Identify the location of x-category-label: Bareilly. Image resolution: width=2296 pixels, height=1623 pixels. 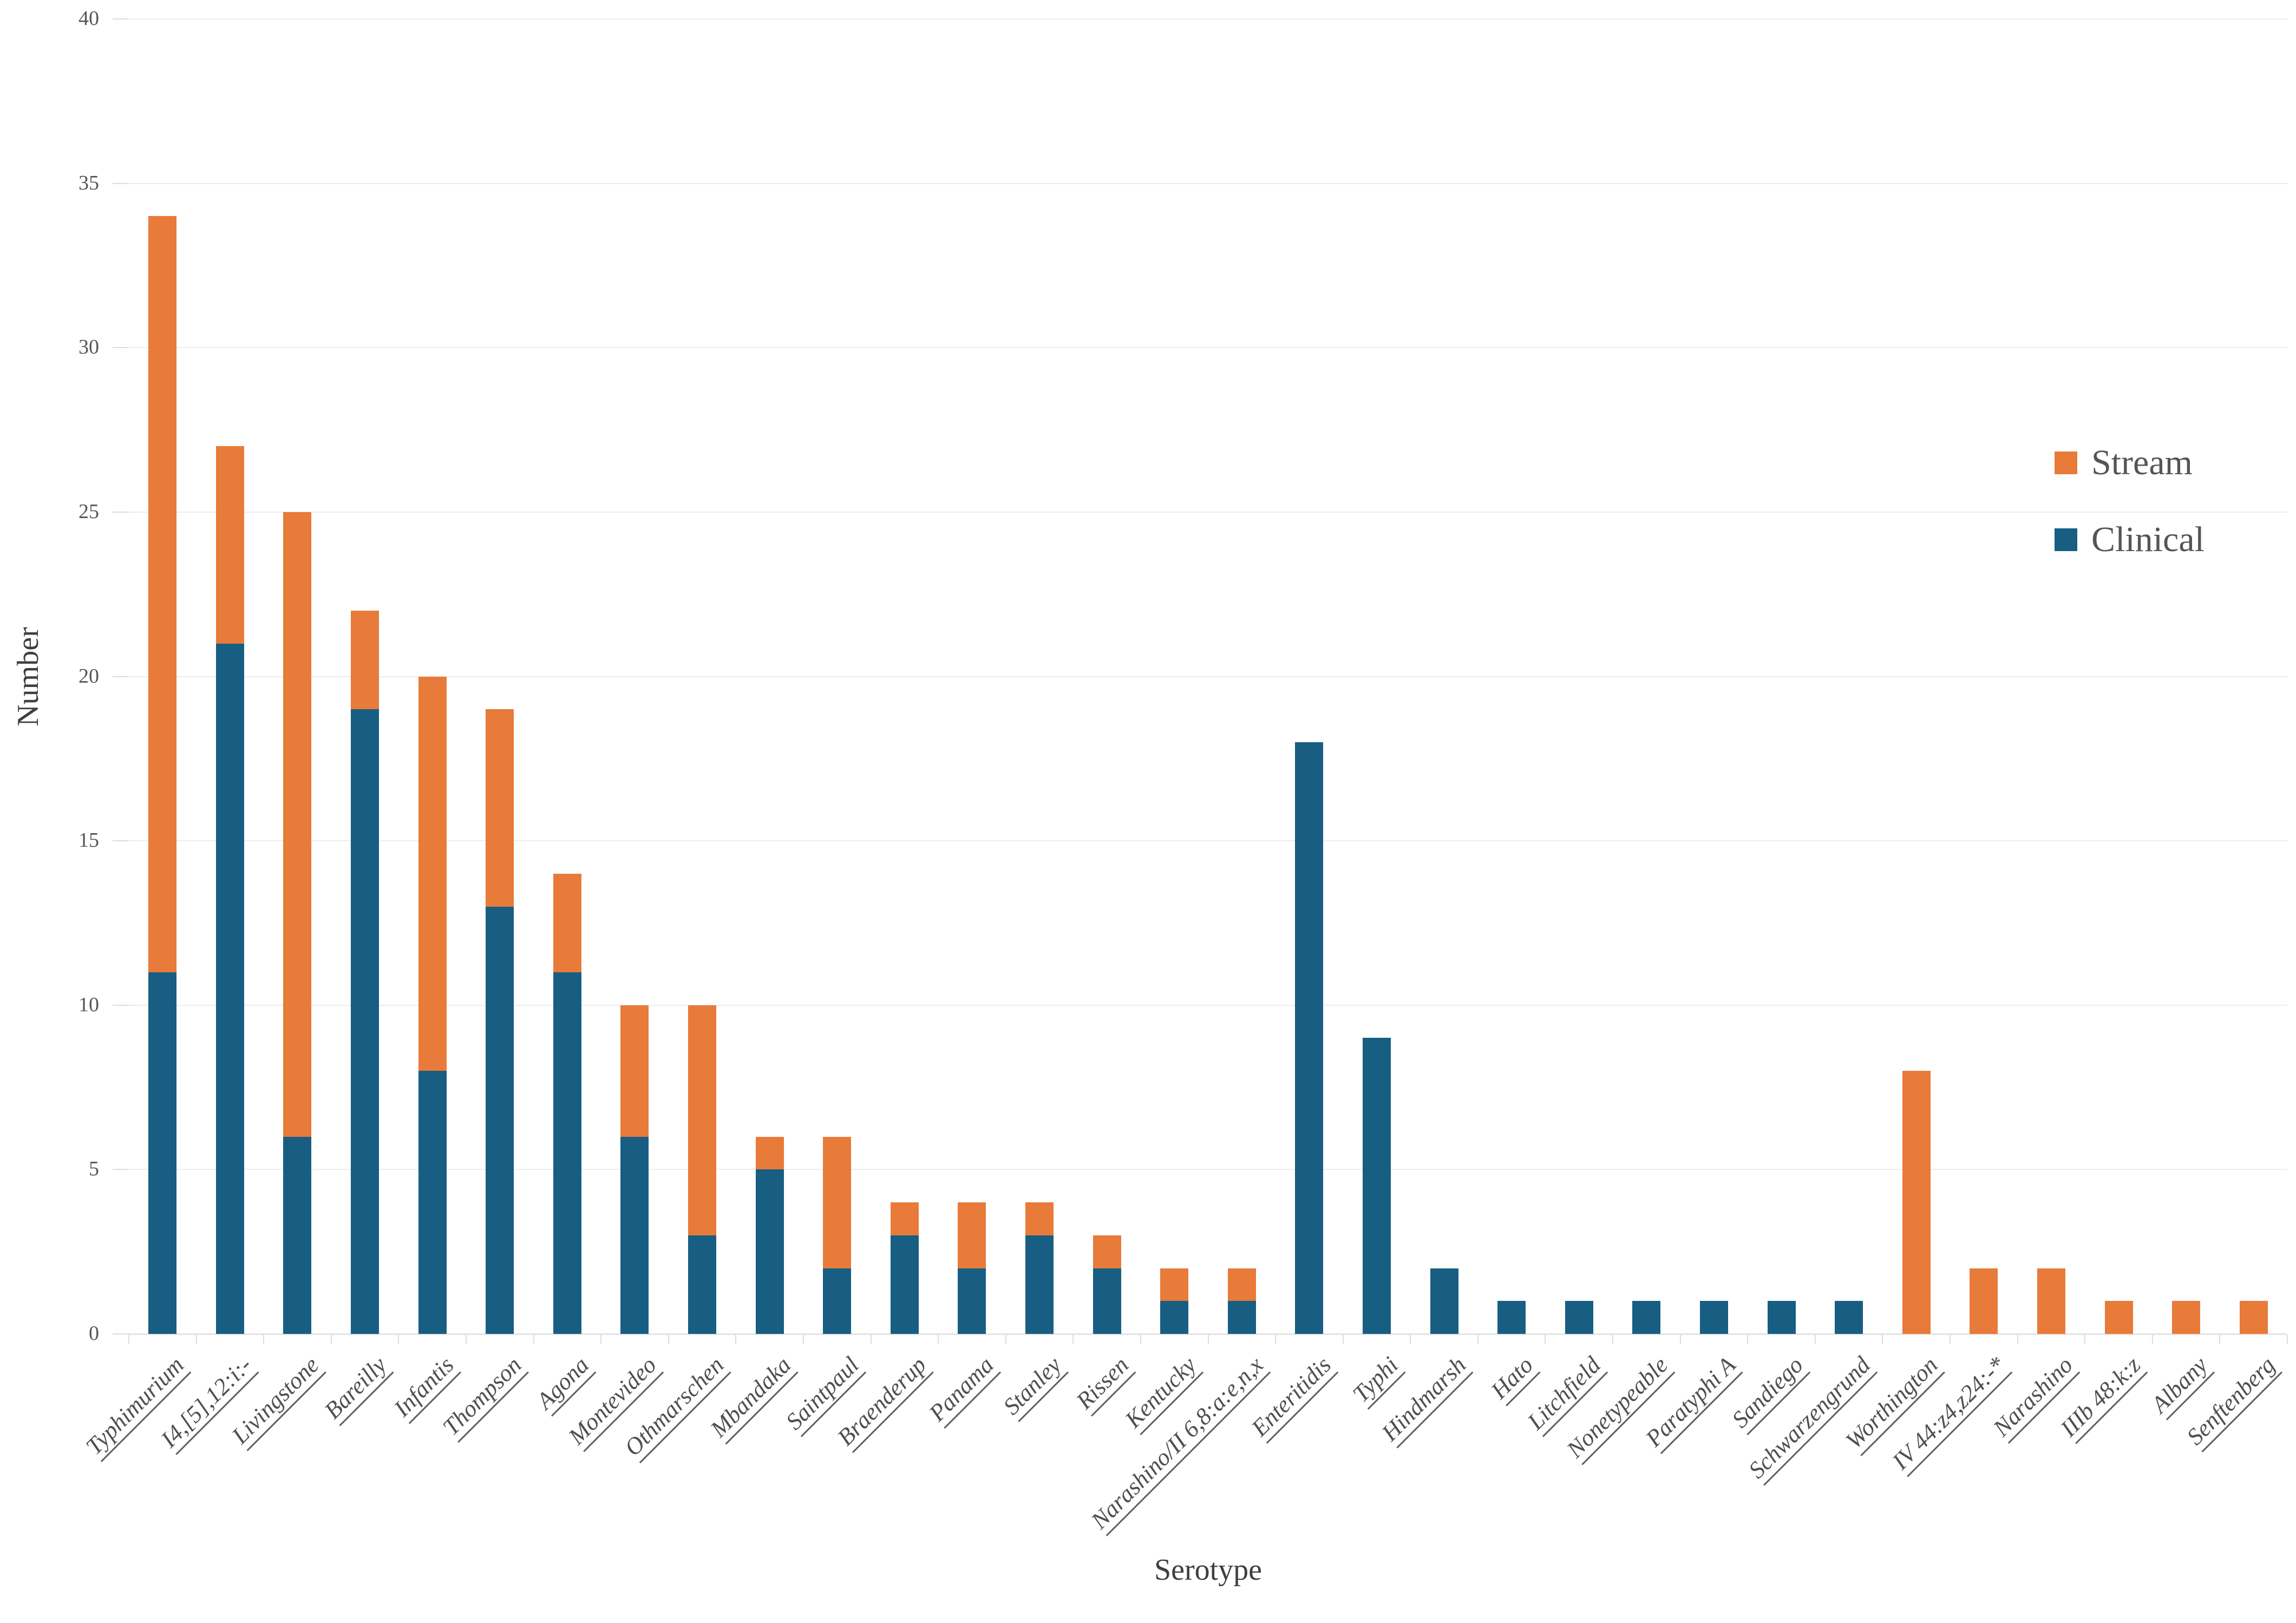
(356, 1387).